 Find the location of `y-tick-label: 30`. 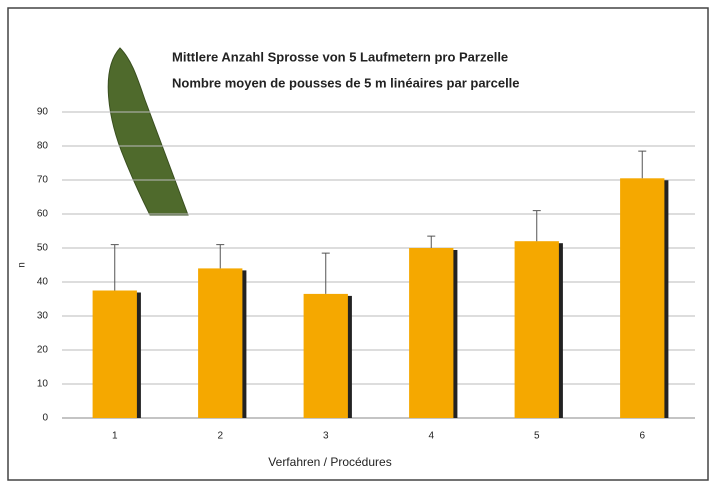

y-tick-label: 30 is located at coordinates (43, 316).